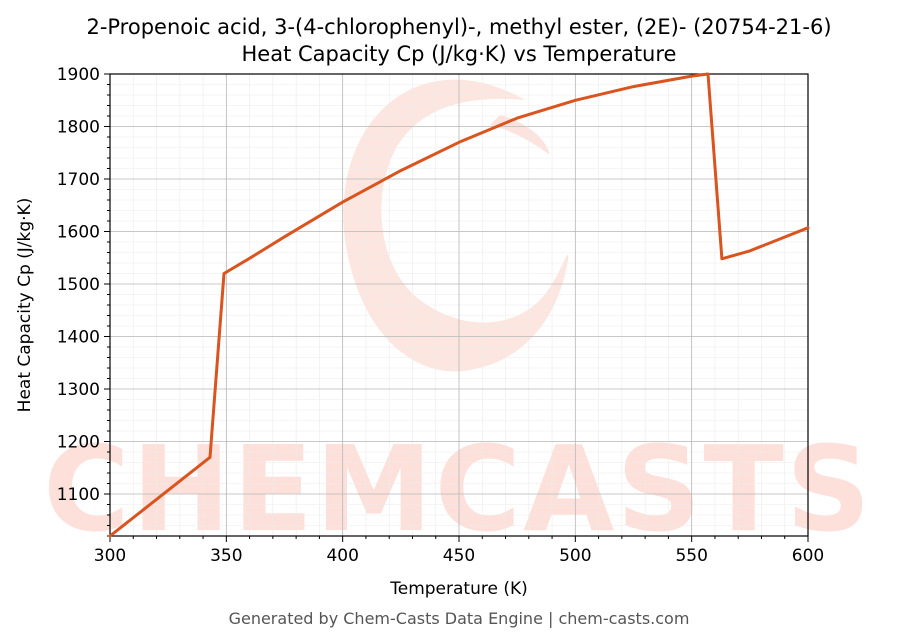 The width and height of the screenshot is (919, 644). I want to click on x-tick-label: 500, so click(575, 556).